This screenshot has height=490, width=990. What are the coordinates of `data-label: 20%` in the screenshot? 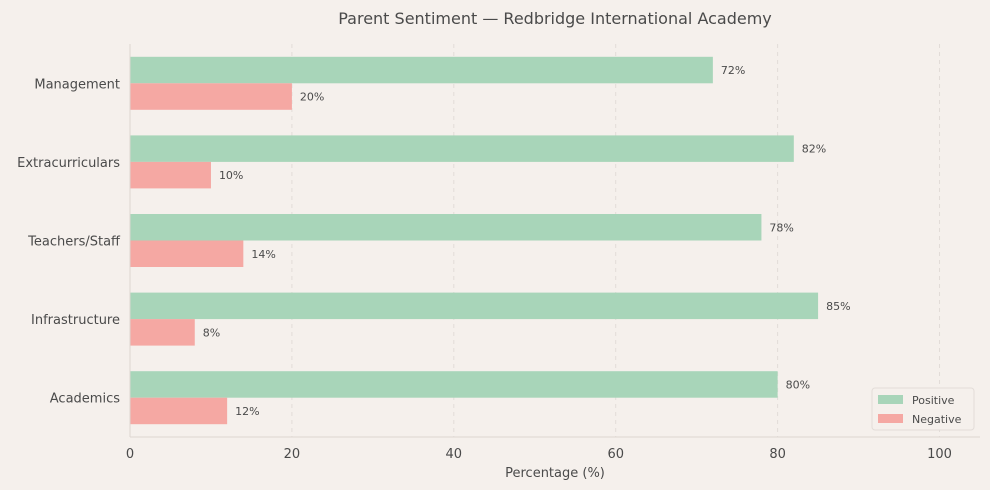 It's located at (312, 97).